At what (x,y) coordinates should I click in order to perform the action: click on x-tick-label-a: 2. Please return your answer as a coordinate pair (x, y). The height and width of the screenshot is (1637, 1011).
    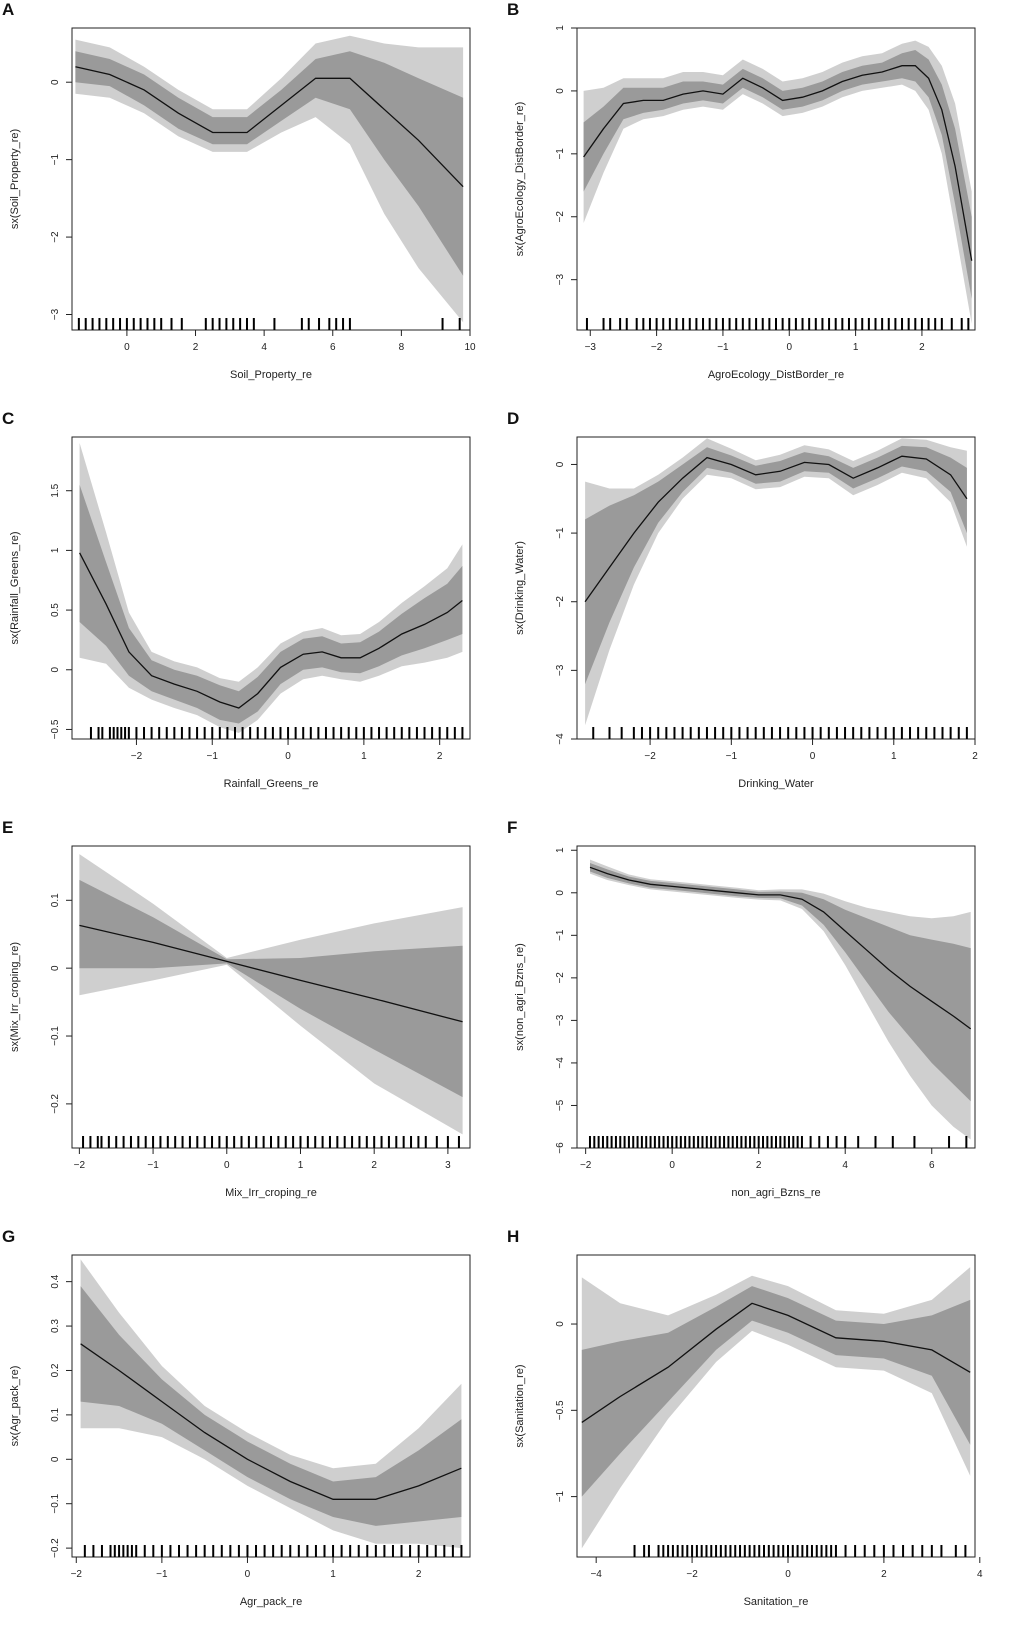
    Looking at the image, I should click on (196, 347).